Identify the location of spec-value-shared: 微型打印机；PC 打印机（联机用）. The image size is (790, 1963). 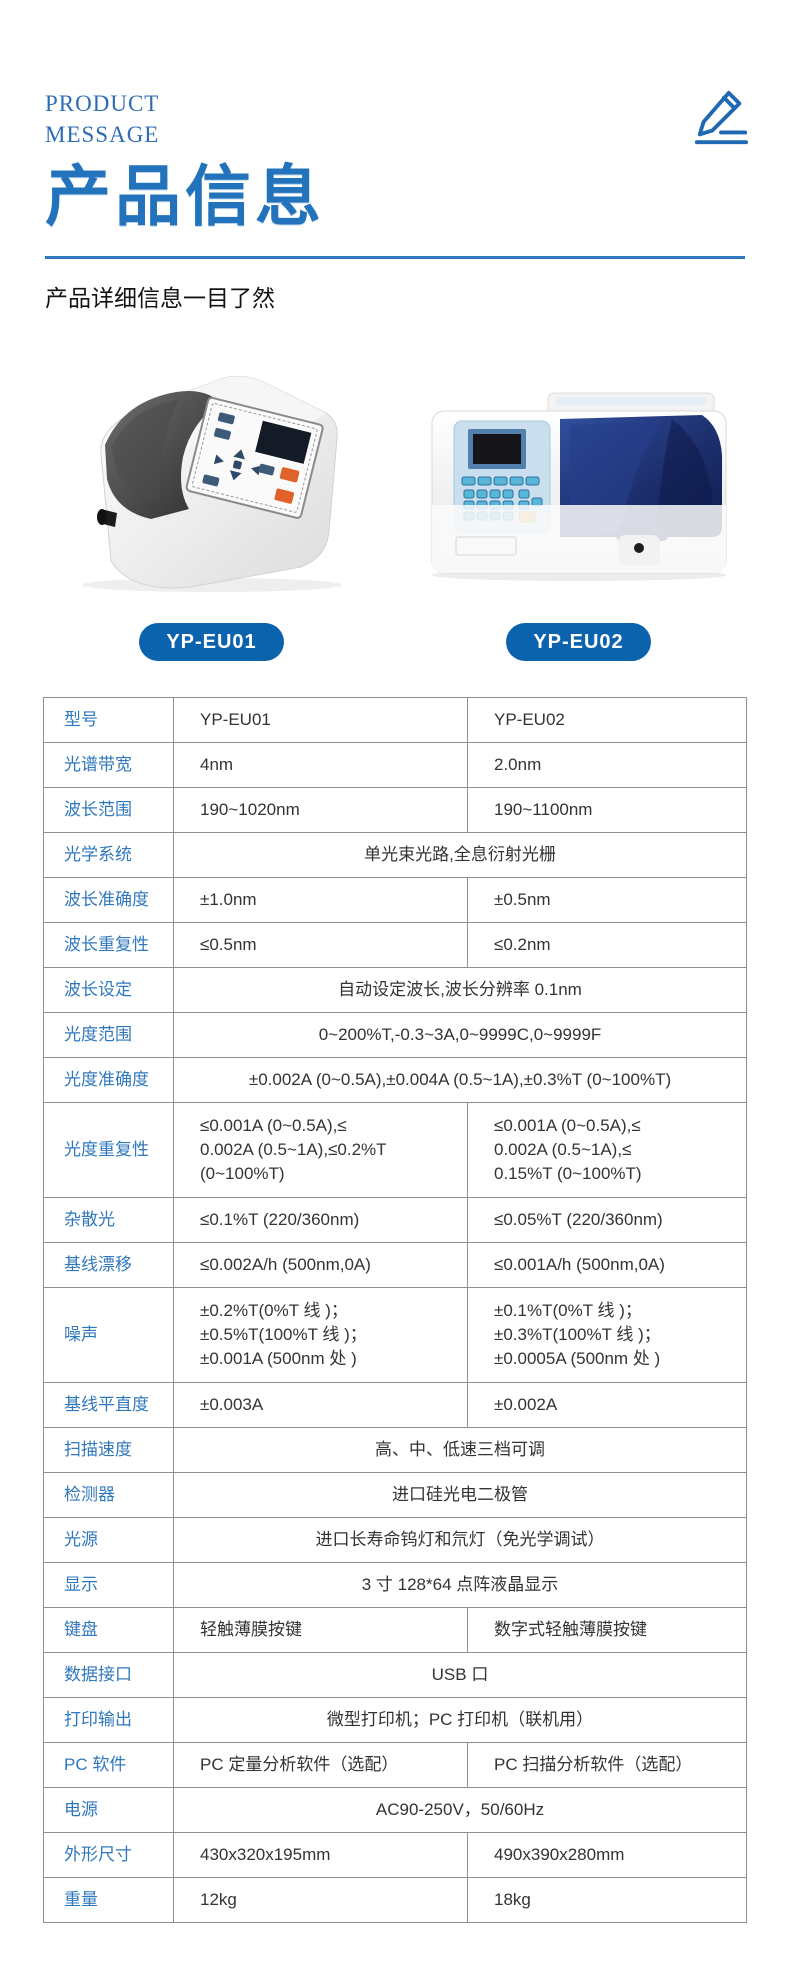
(460, 1720).